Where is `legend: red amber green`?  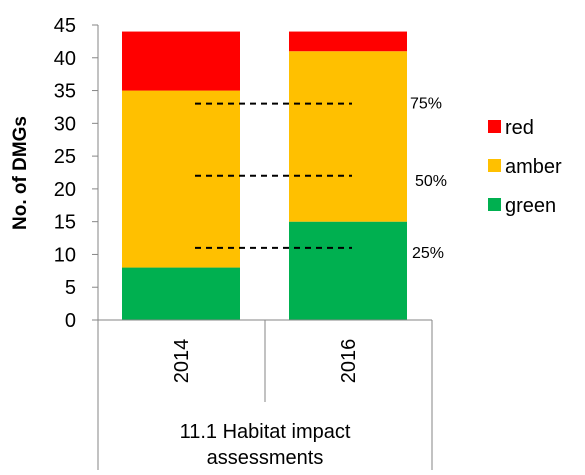 legend: red amber green is located at coordinates (525, 167).